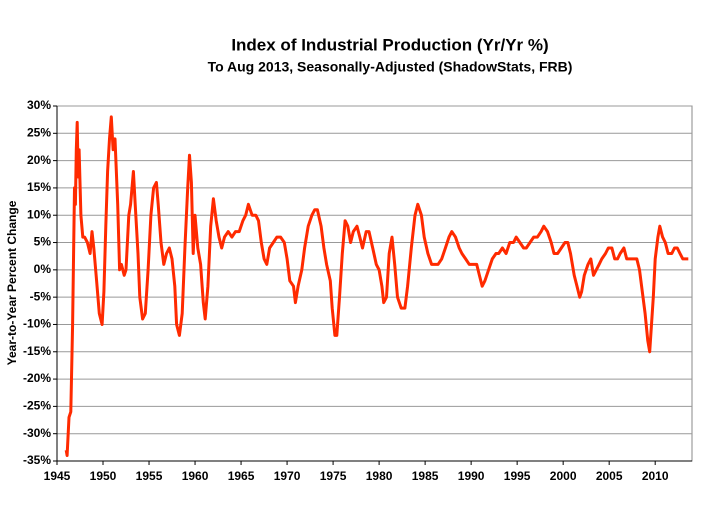 This screenshot has width=721, height=509. Describe the element at coordinates (37, 351) in the screenshot. I see `y-tick-label: -15%` at that location.